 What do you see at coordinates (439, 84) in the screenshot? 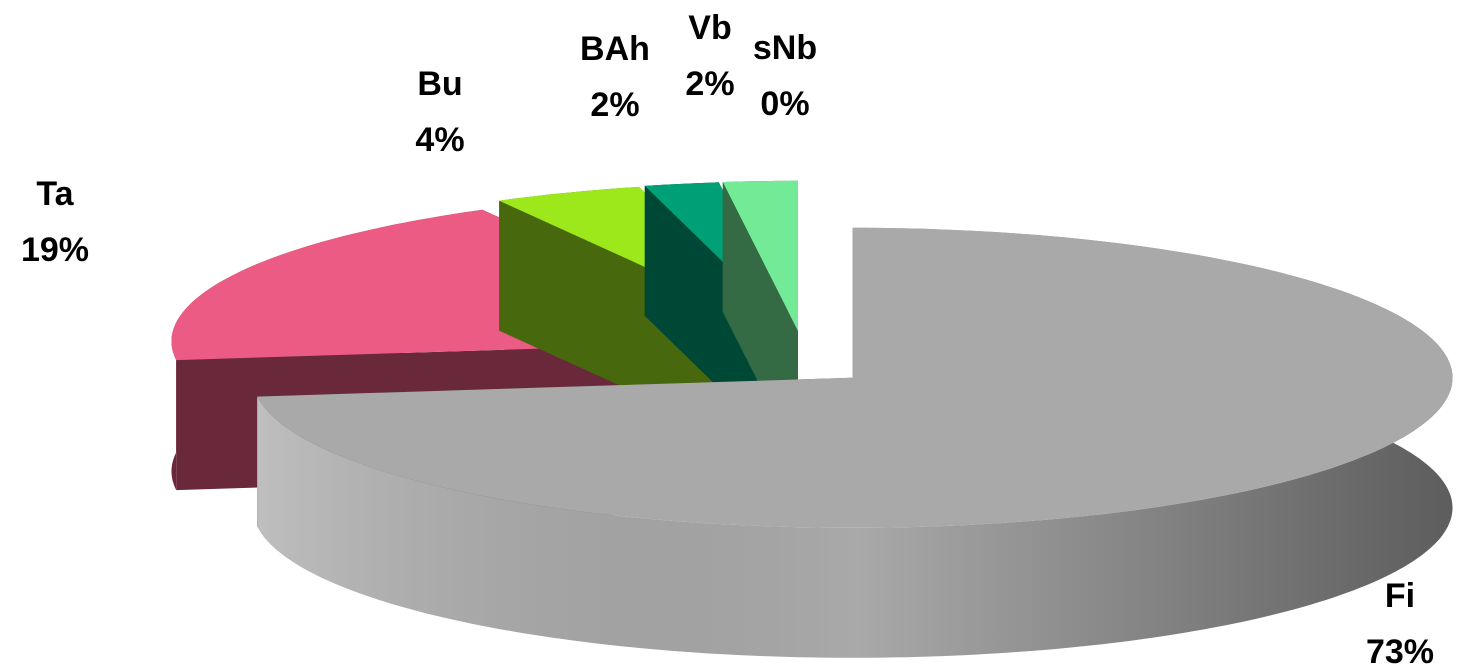
I see `data-label-name: Bu` at bounding box center [439, 84].